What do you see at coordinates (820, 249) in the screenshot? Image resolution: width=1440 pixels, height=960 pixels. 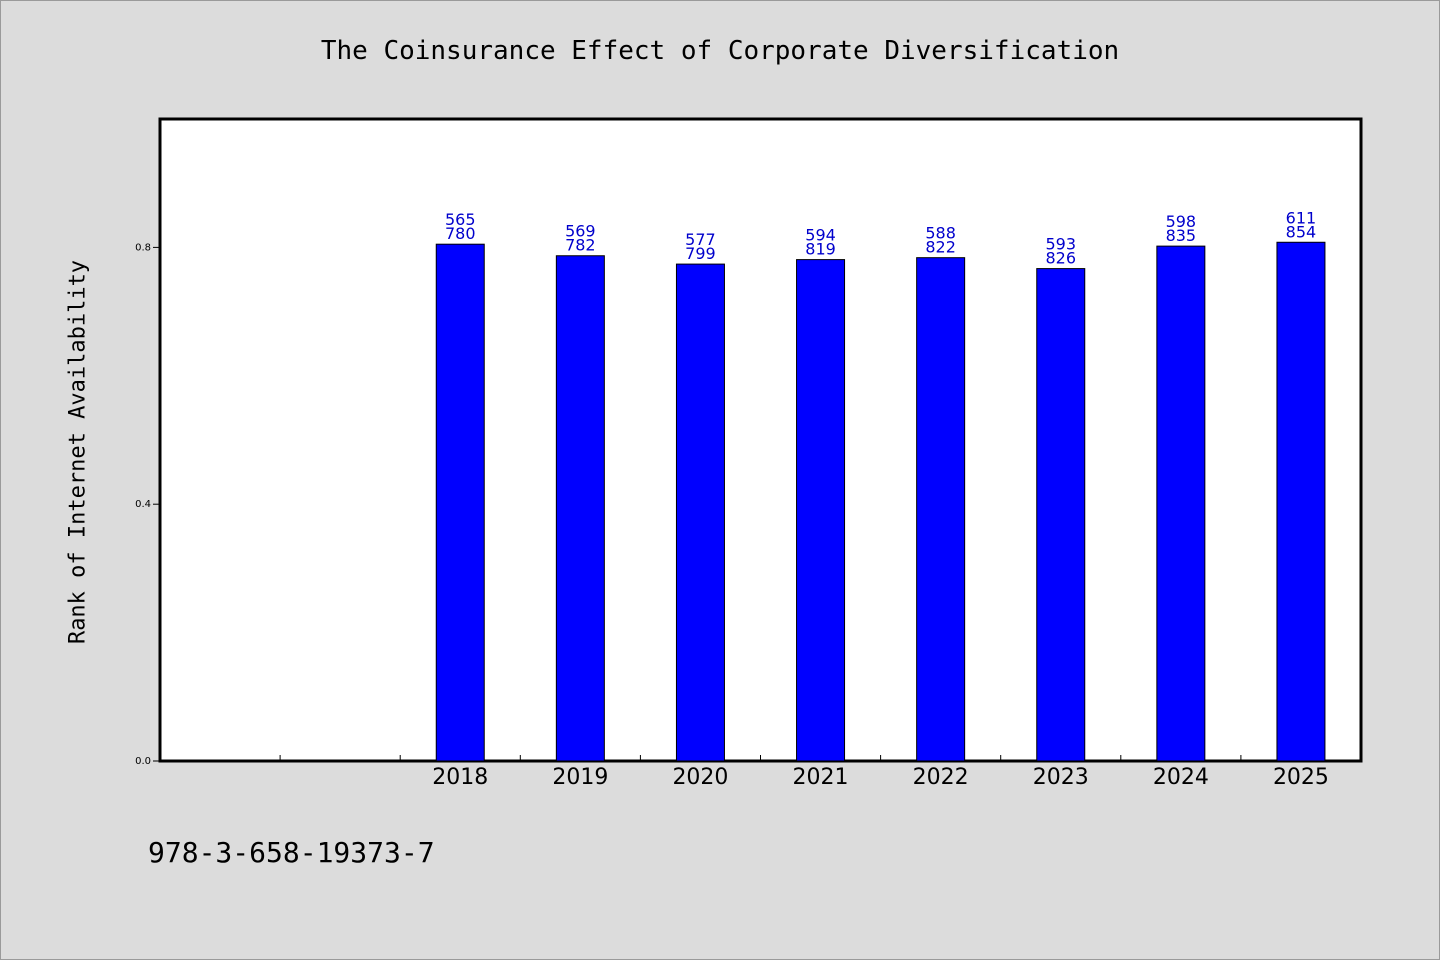 I see `data-label-bottom: 819` at bounding box center [820, 249].